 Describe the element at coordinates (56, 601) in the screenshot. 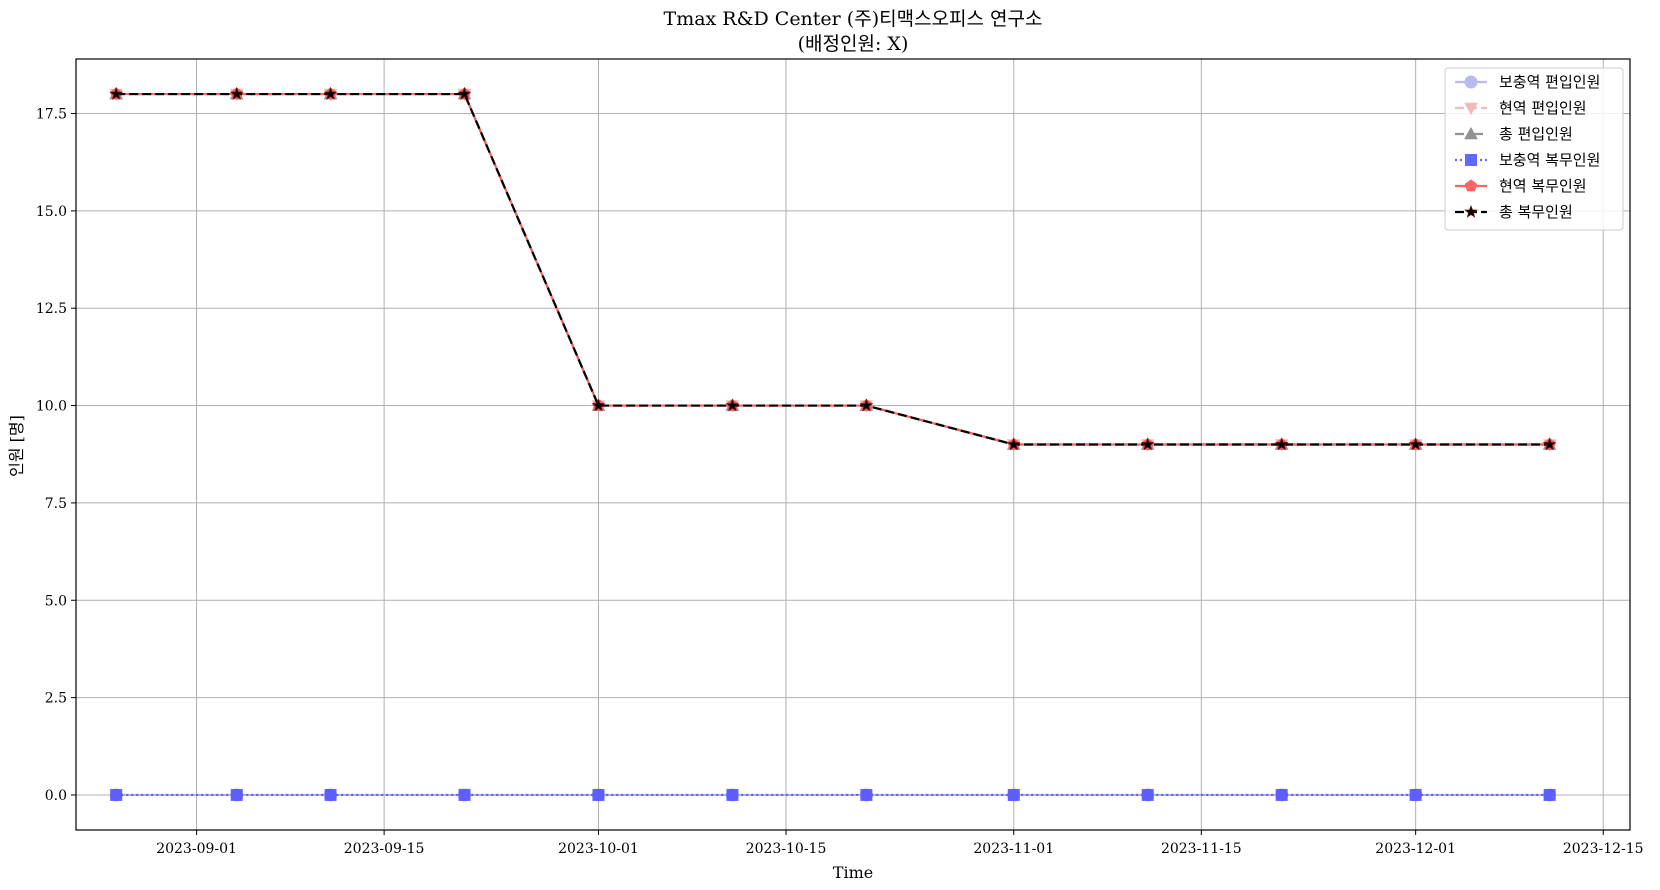

I see `y-tick-label: 5.0` at that location.